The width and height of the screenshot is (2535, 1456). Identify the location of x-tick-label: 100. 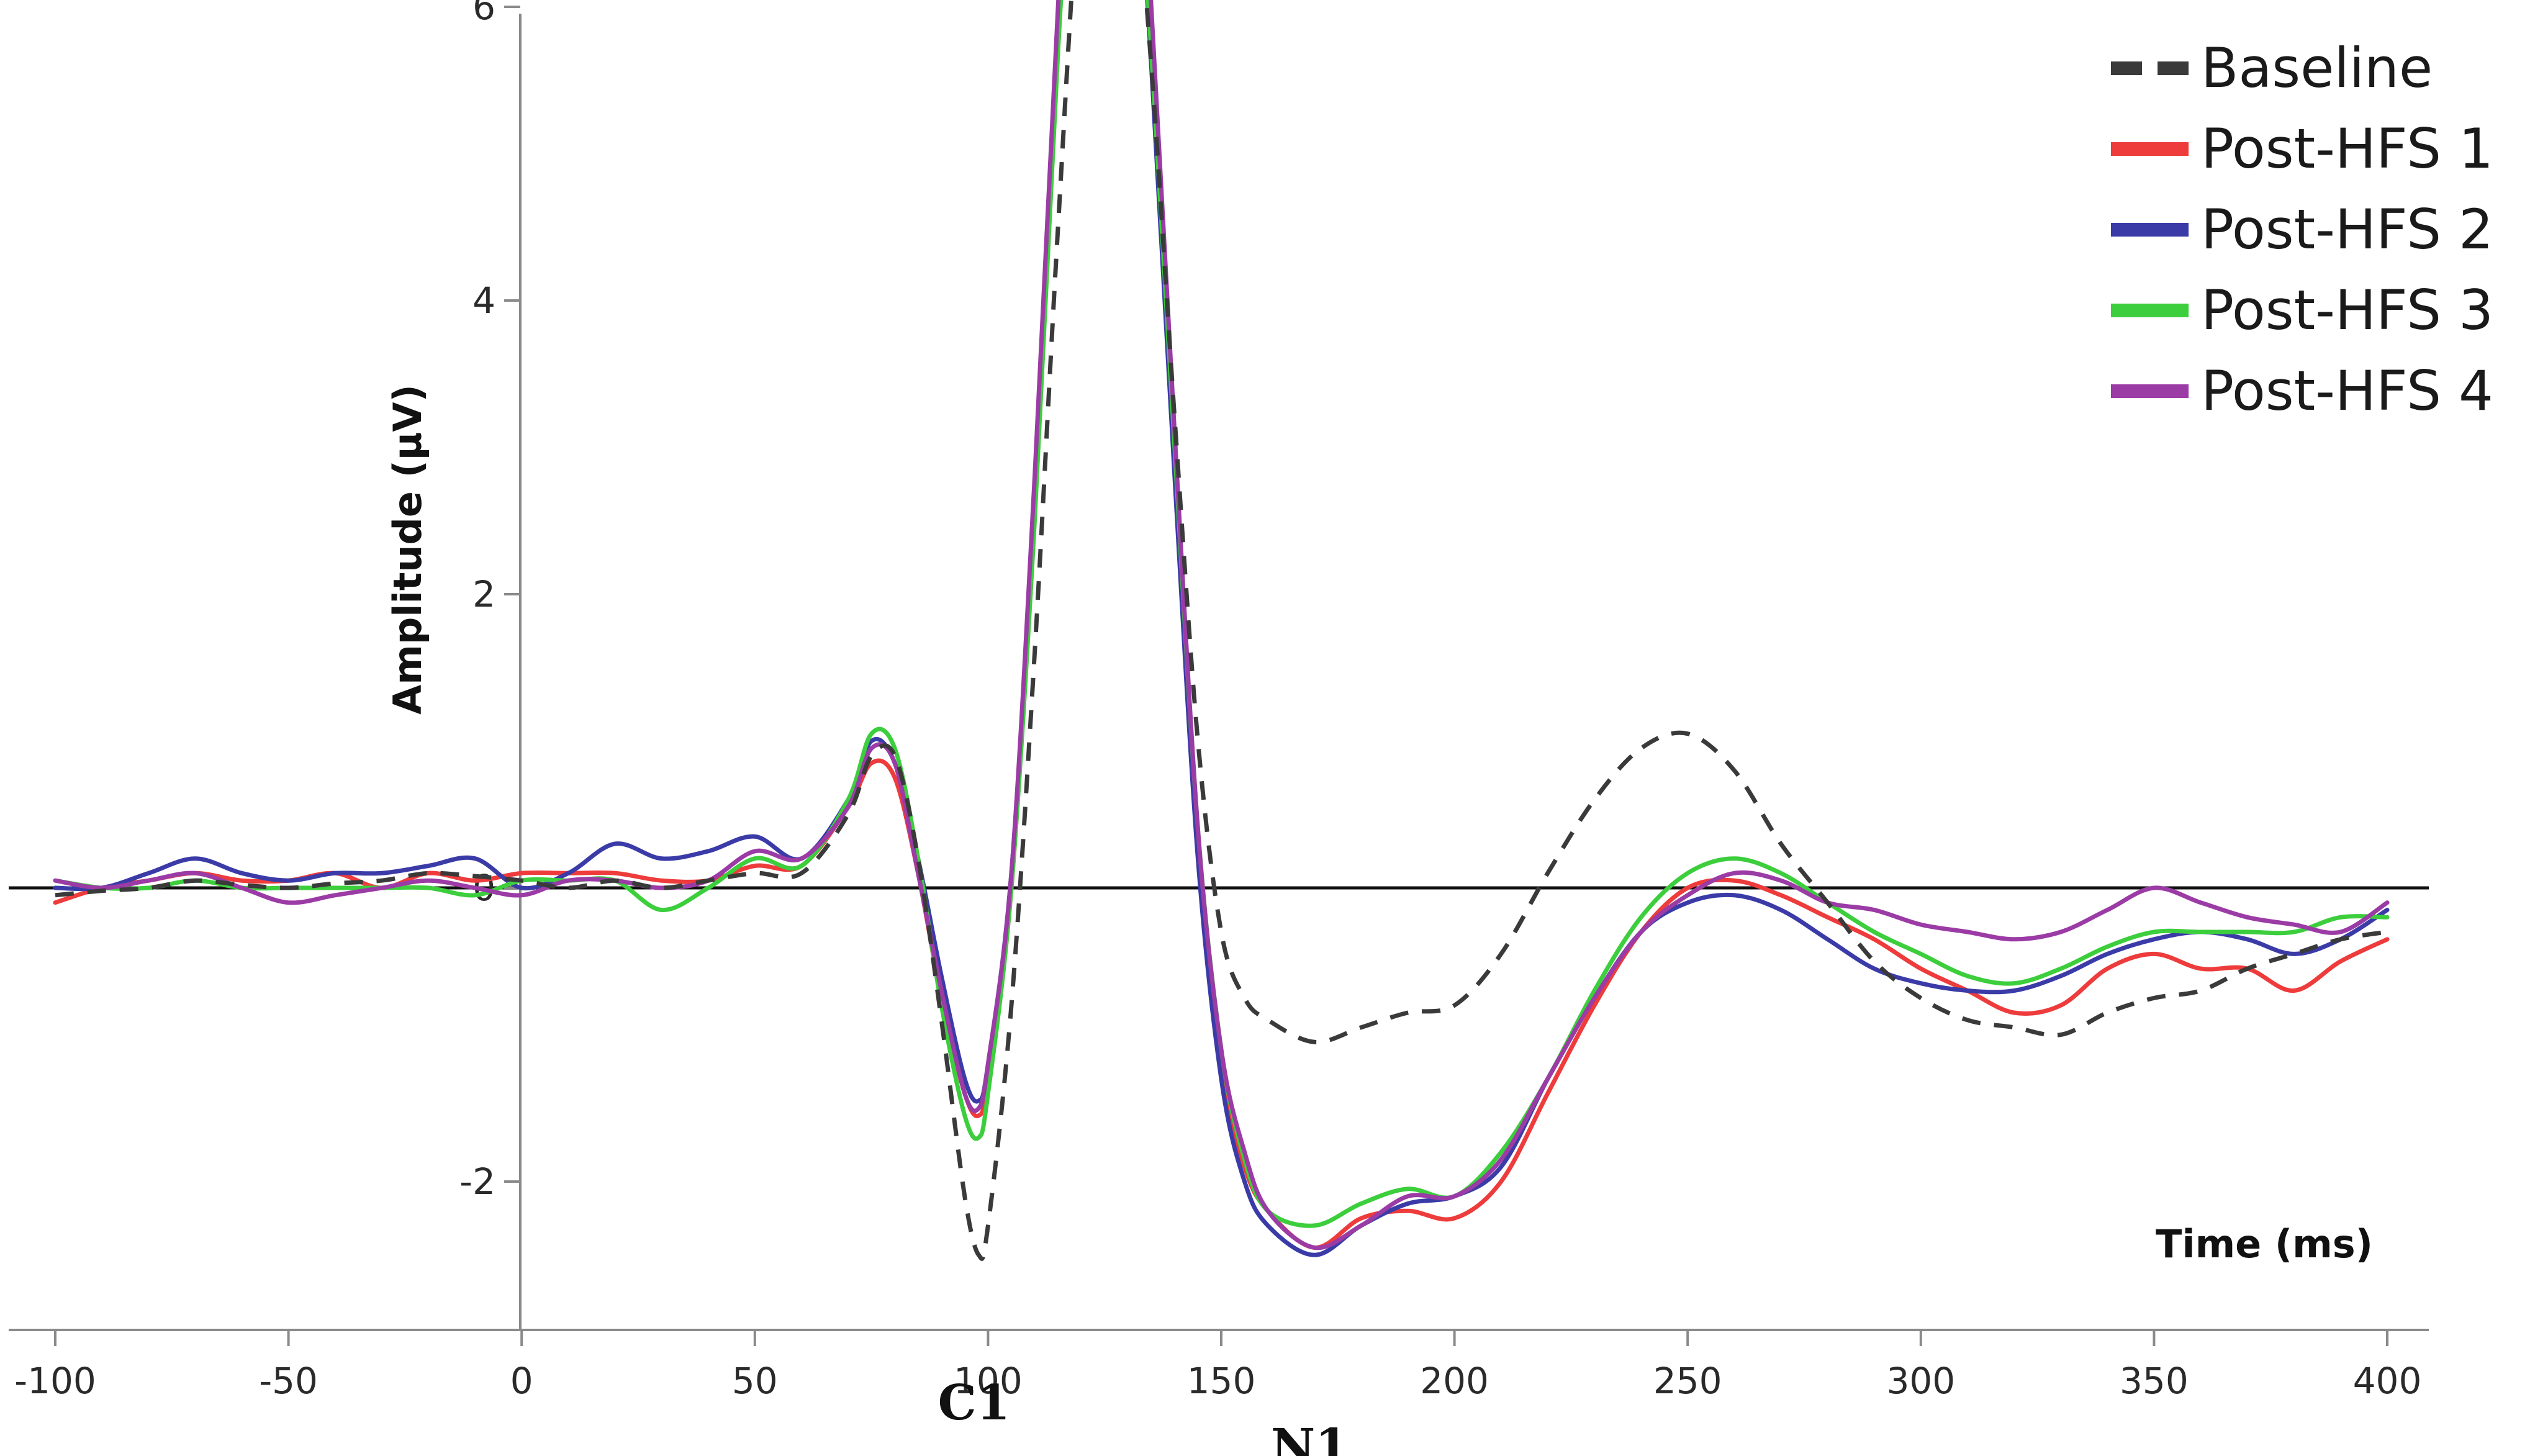
(988, 1381).